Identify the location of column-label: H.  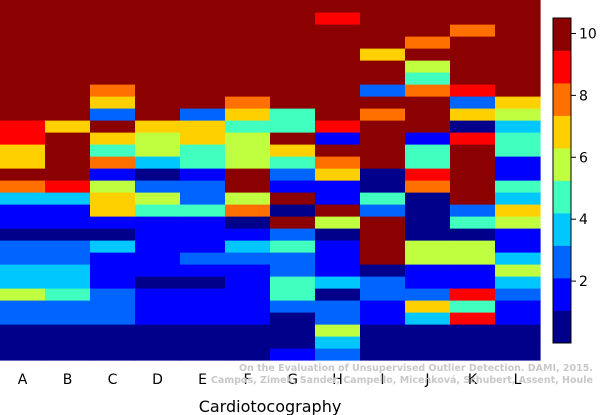
(337, 380).